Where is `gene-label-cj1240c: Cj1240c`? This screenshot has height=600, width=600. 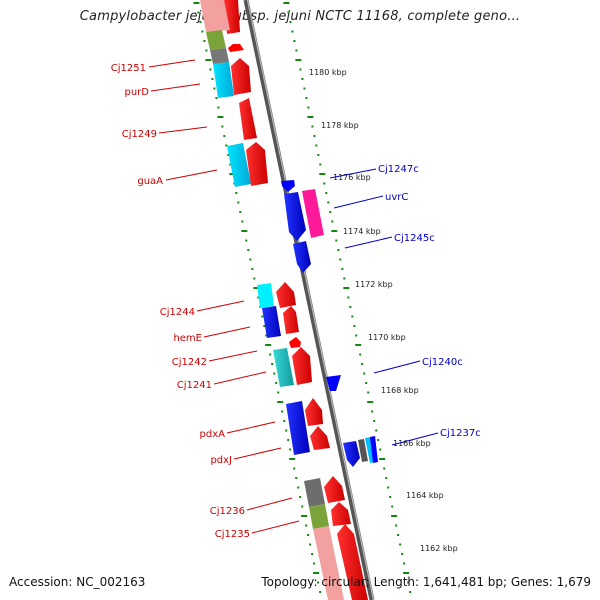
gene-label-cj1240c: Cj1240c is located at coordinates (442, 362).